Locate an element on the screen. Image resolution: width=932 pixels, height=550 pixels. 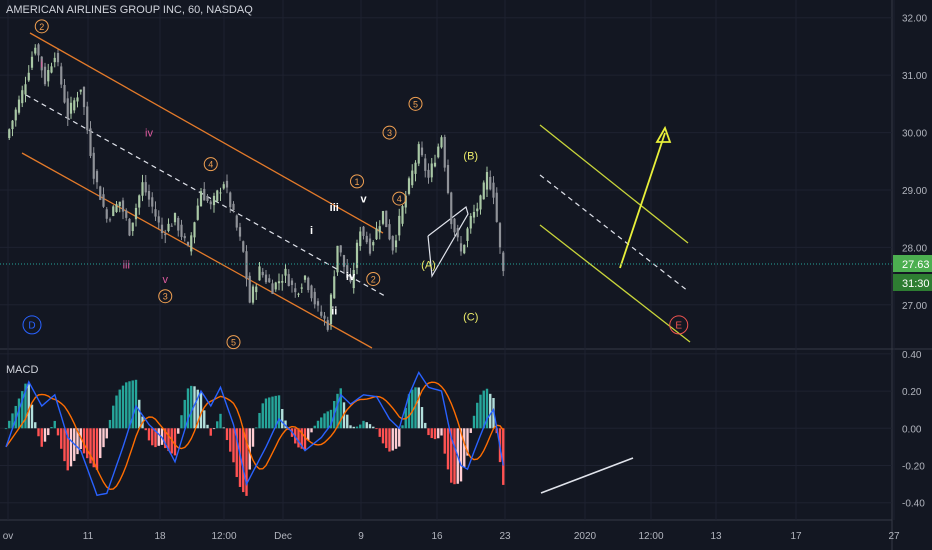
yellow-channel-midline is located at coordinates (614, 233).